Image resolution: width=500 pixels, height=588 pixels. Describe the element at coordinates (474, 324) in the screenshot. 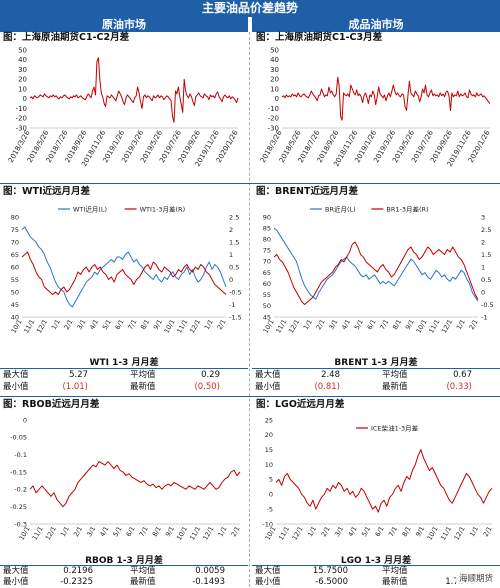

I see `x-tick-p4-16: 2/1` at that location.